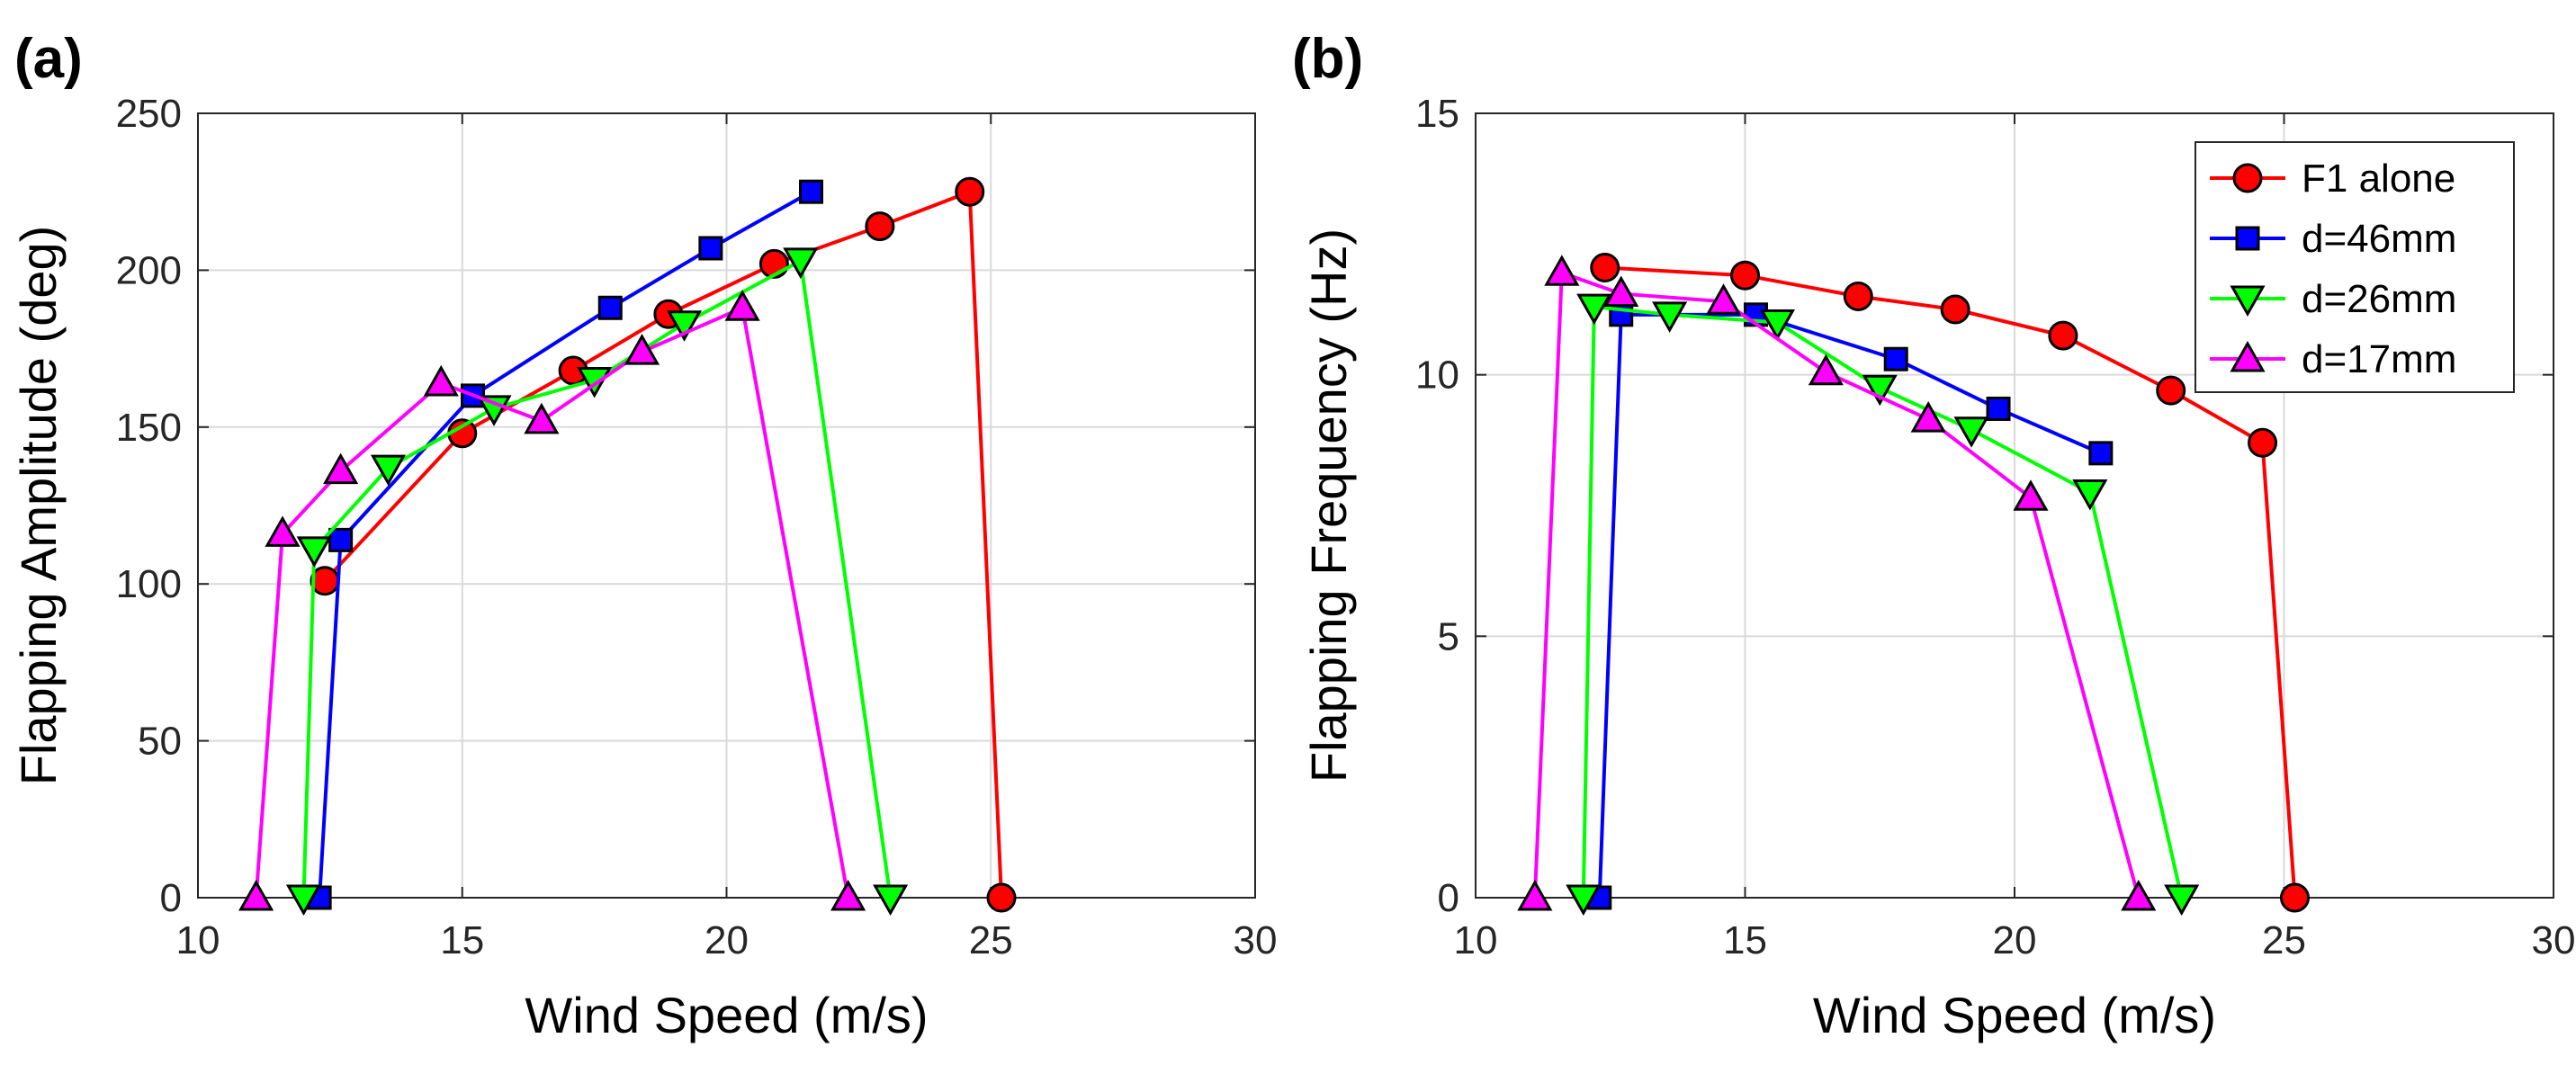 This screenshot has height=1065, width=2576. What do you see at coordinates (1437, 376) in the screenshot?
I see `y-tick-label: 10` at bounding box center [1437, 376].